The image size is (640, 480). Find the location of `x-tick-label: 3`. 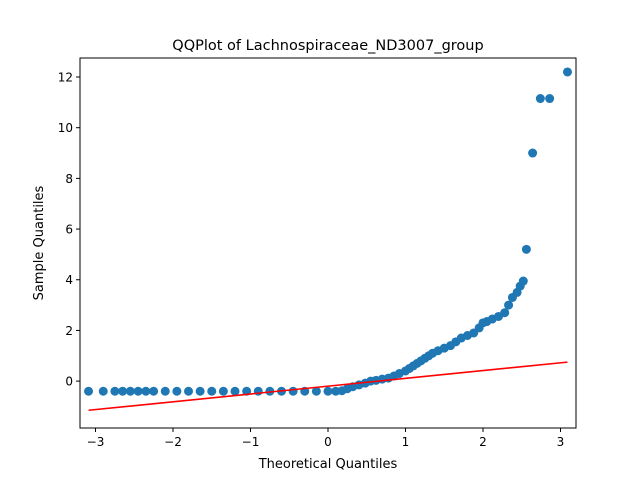

x-tick-label: 3 is located at coordinates (561, 442).